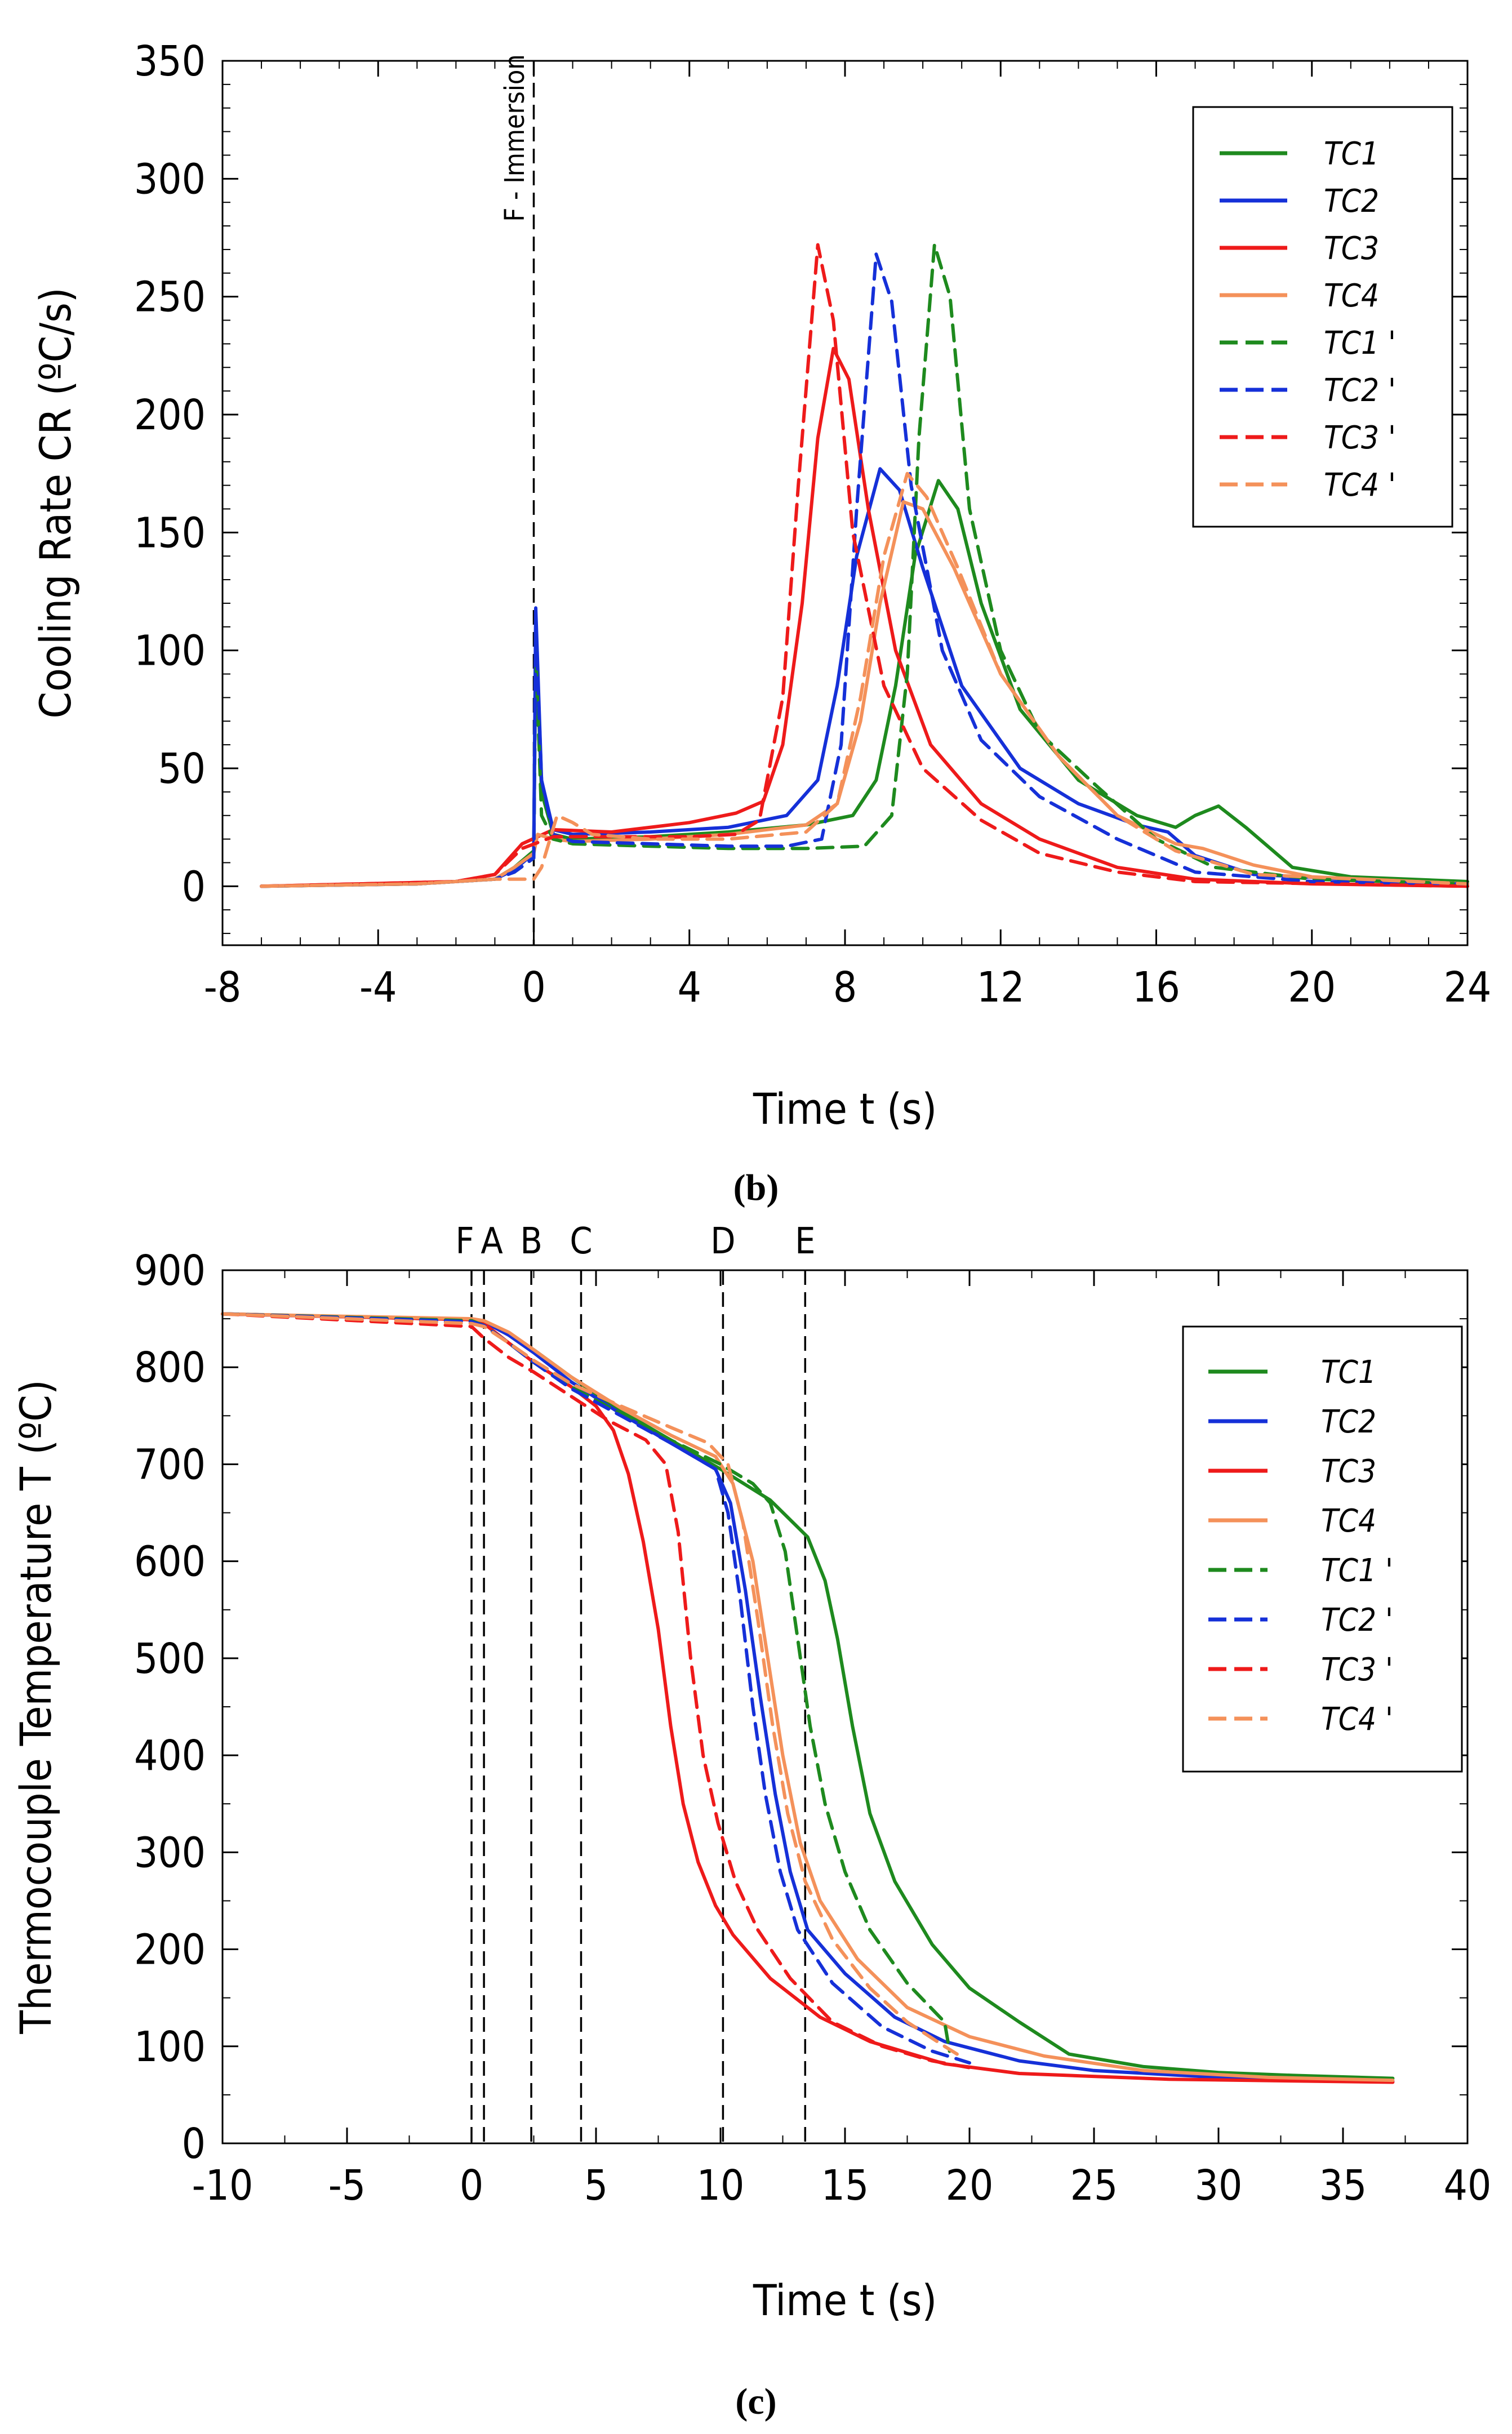 This screenshot has height=2434, width=1512. I want to click on x-tick-label: -8, so click(222, 987).